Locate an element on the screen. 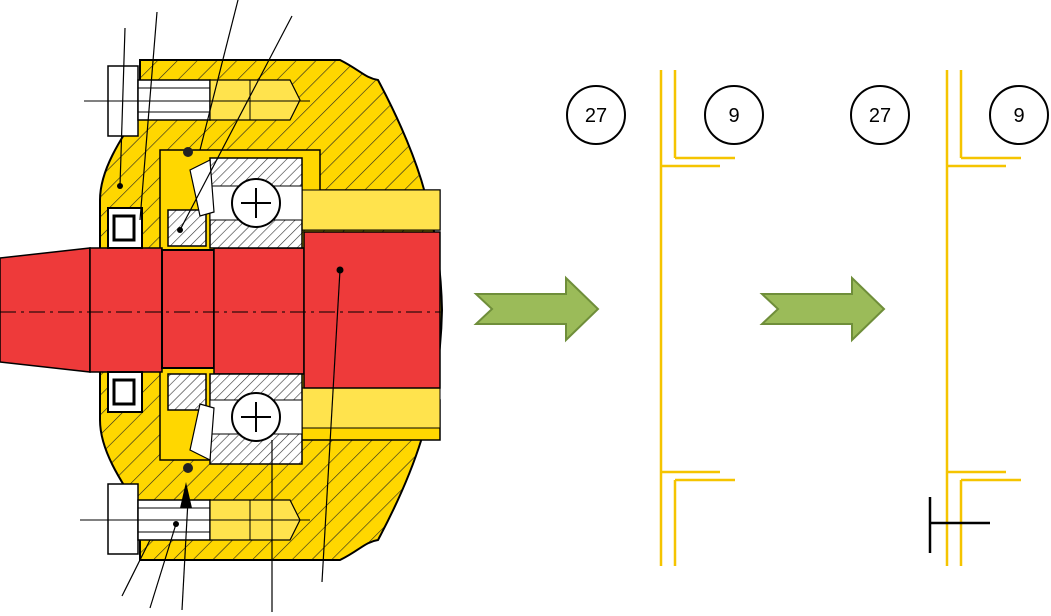 This screenshot has height=616, width=1051. circle-label-27-right: 27 is located at coordinates (880, 115).